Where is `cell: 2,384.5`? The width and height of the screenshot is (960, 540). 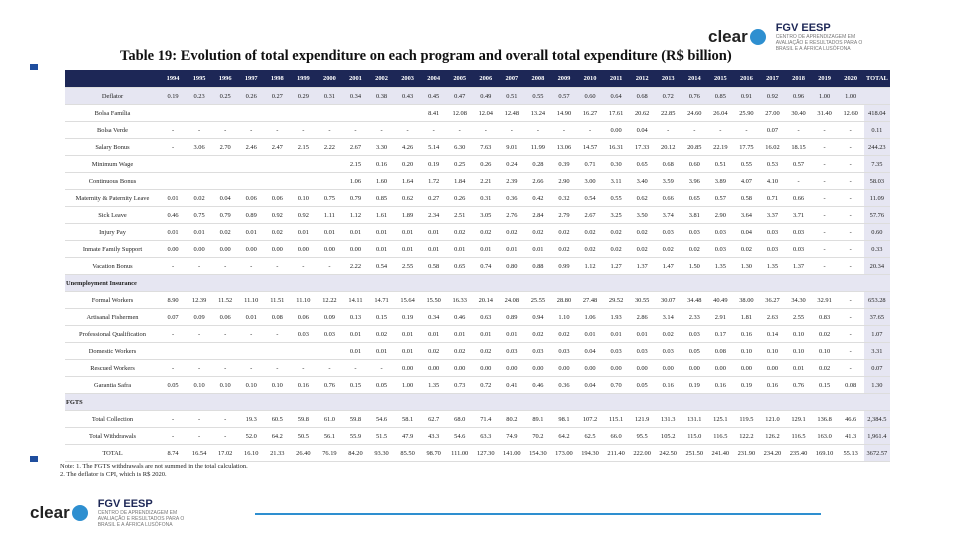
cell: 2,384.5 is located at coordinates (876, 419).